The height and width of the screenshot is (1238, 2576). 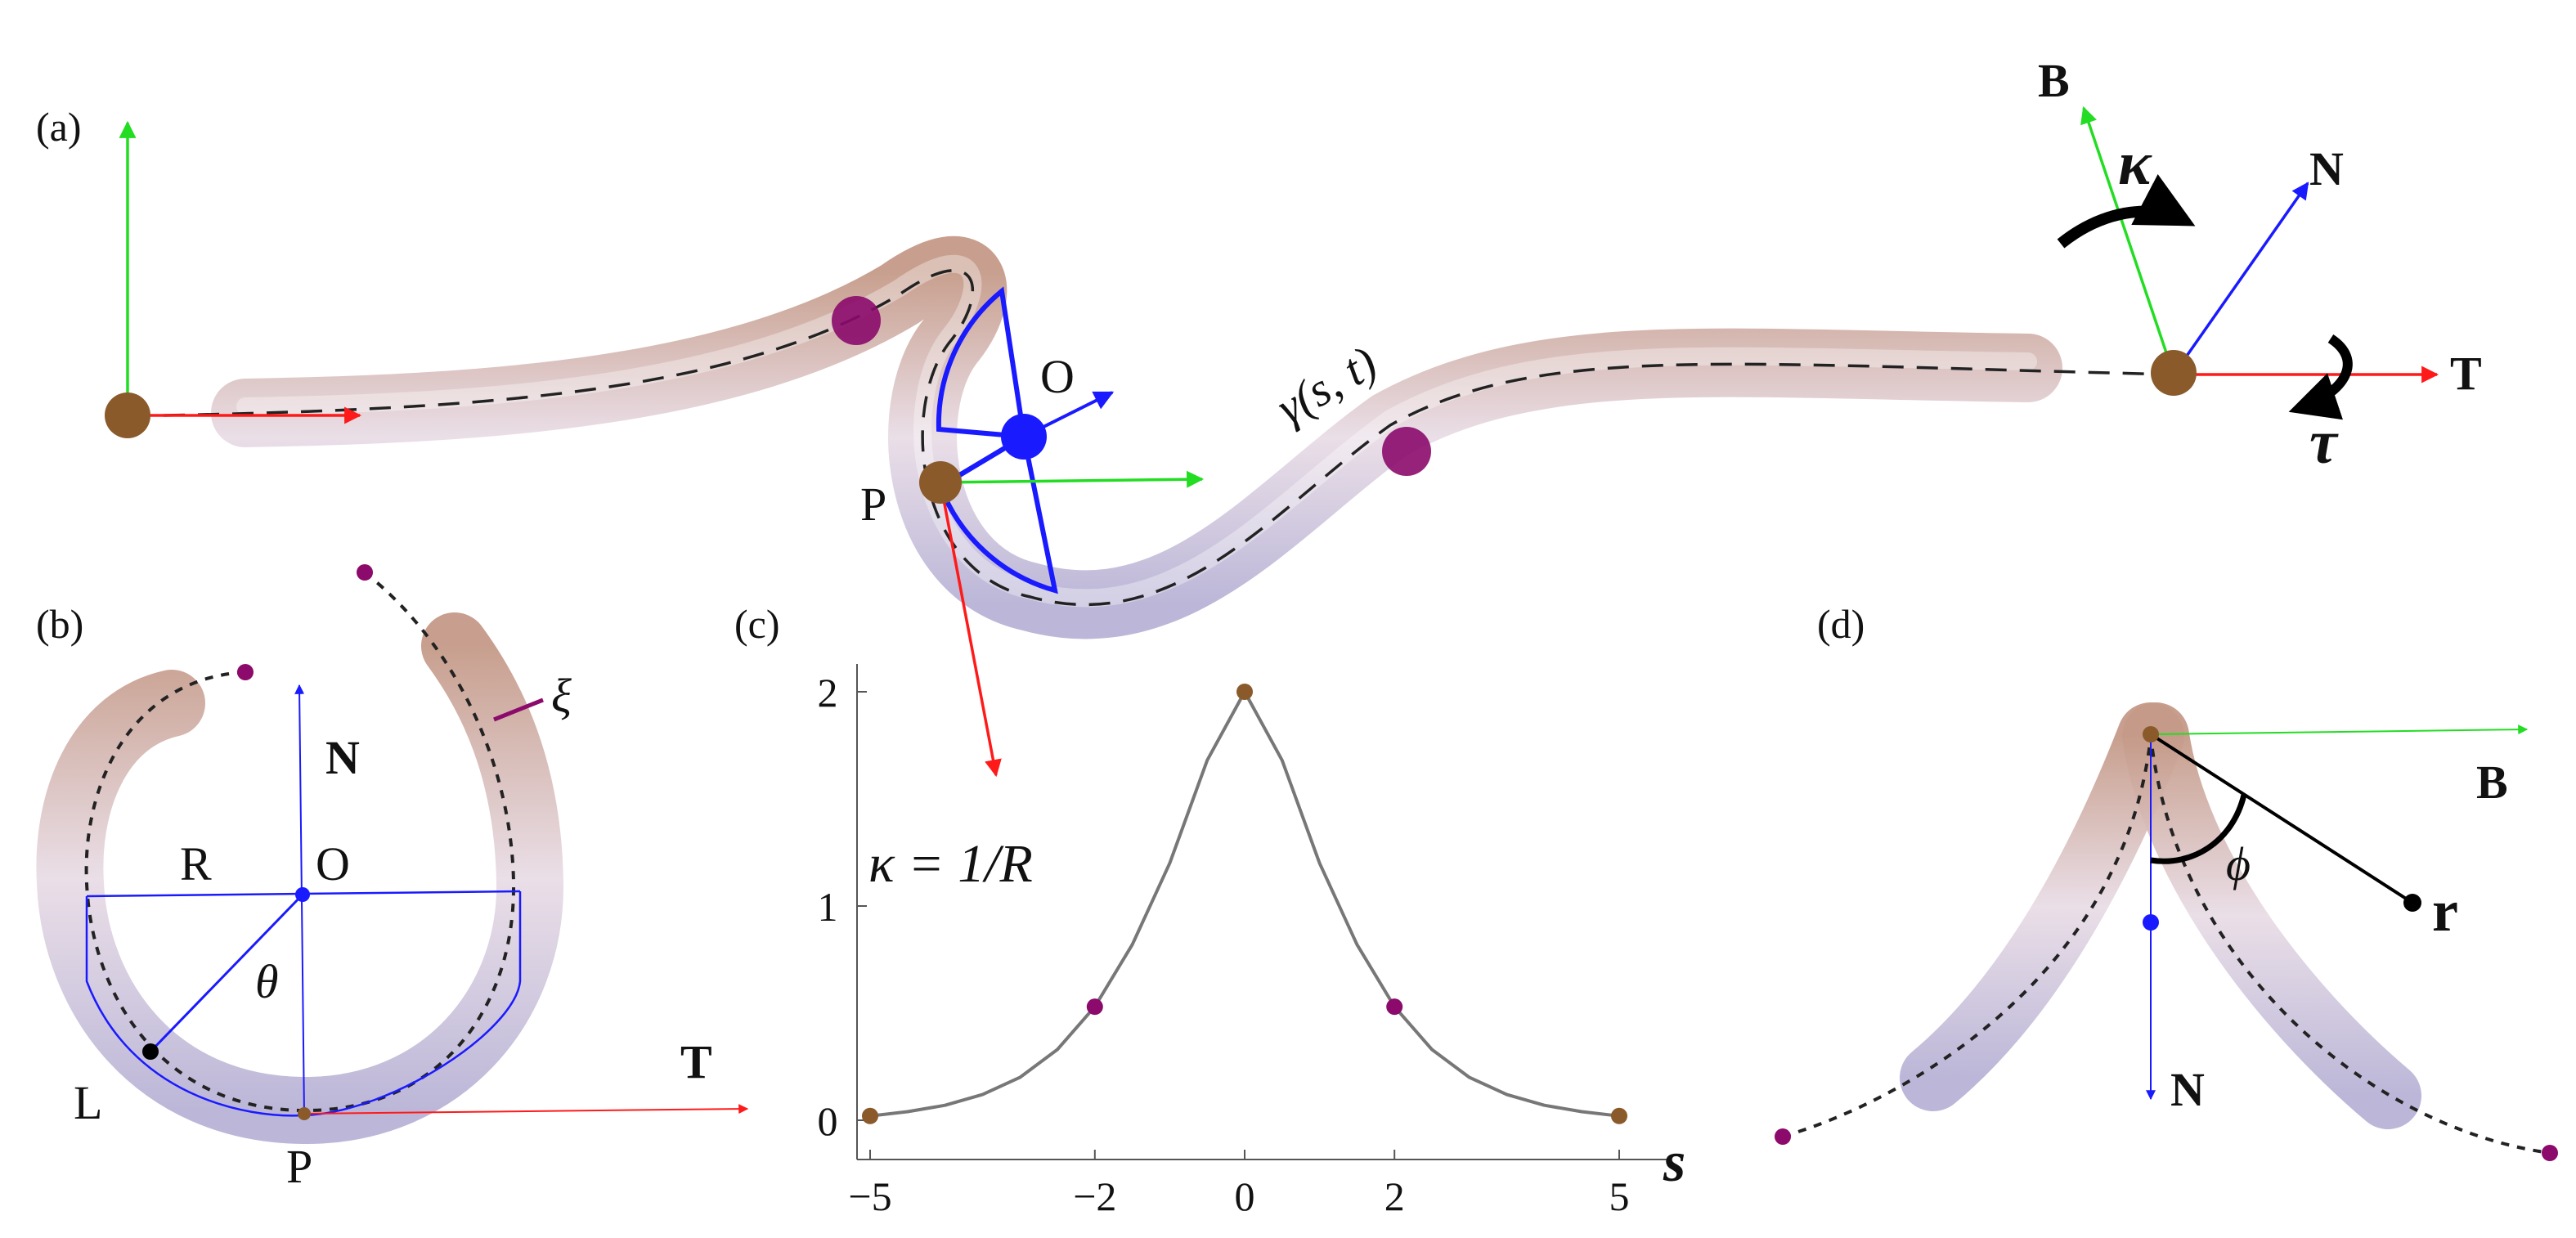 I want to click on label-B-a: B, so click(x=2054, y=80).